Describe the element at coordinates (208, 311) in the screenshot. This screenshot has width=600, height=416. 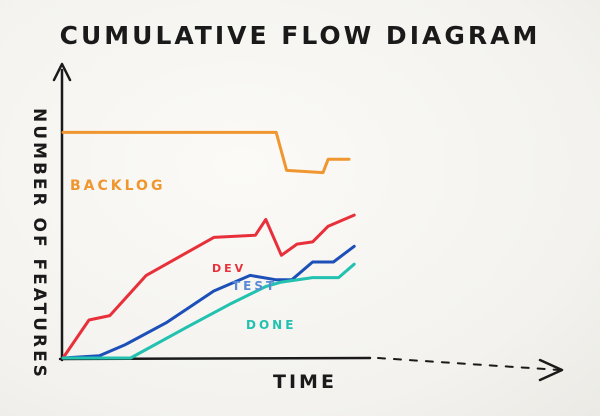
I see `series-line-done` at that location.